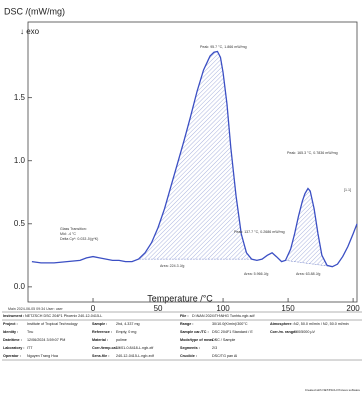 The width and height of the screenshot is (364, 393). What do you see at coordinates (259, 232) in the screenshot?
I see `annotation: Peak: 137.7 °C, 0.2686 mW/mg` at bounding box center [259, 232].